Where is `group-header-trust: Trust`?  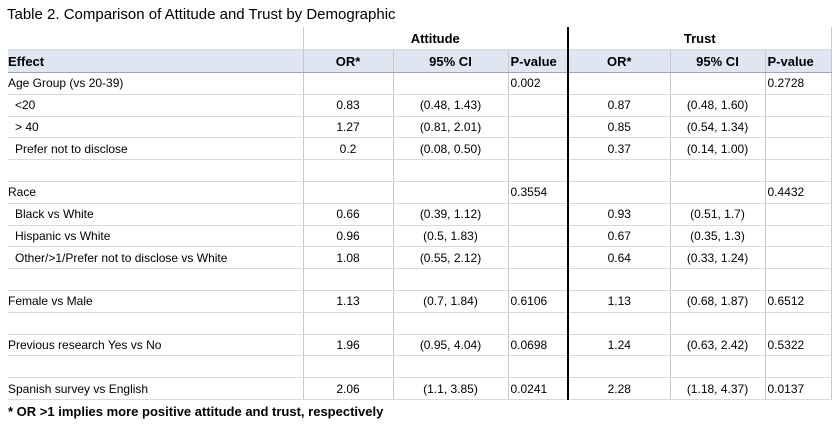 group-header-trust: Trust is located at coordinates (700, 38).